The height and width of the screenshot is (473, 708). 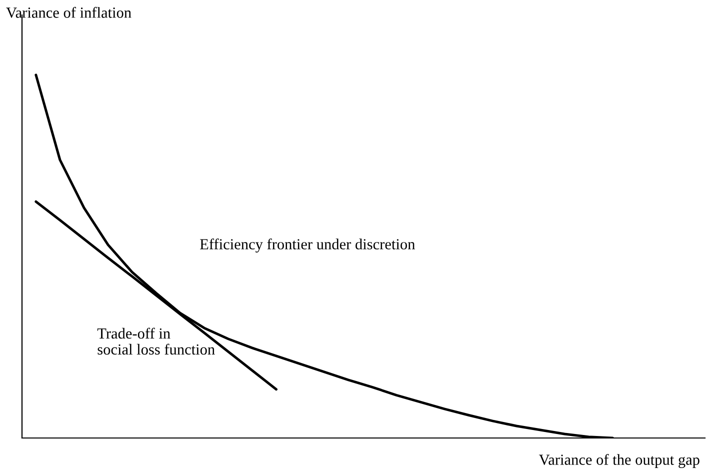 What do you see at coordinates (69, 12) in the screenshot?
I see `y-axis-title: Variance of inflation` at bounding box center [69, 12].